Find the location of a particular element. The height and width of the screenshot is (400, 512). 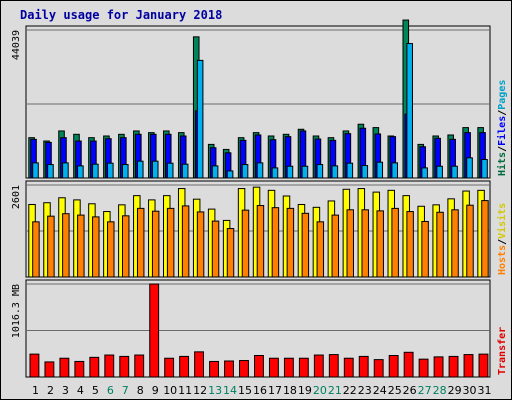

x-tick-label-day-31: 31 is located at coordinates (485, 390).